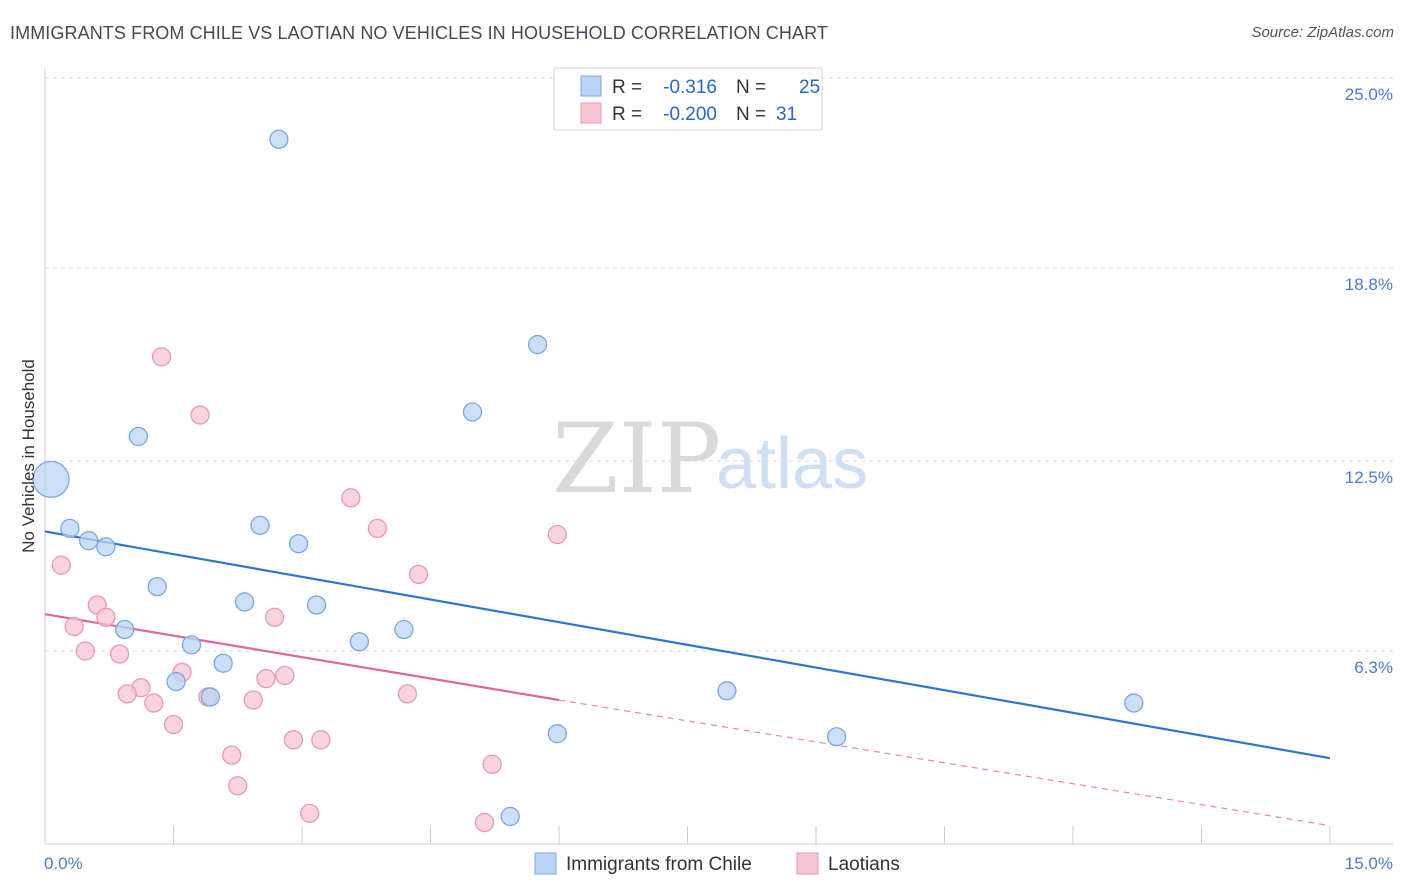 This screenshot has width=1406, height=892. I want to click on x-tick-min: 0.0%, so click(63, 863).